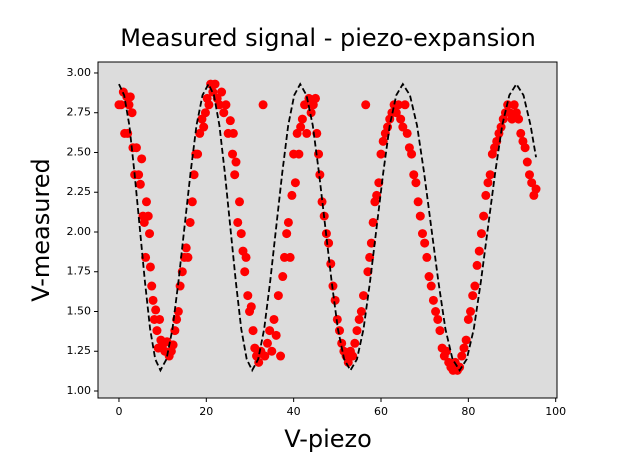 Image resolution: width=631 pixels, height=458 pixels. What do you see at coordinates (79, 310) in the screenshot?
I see `y-tick-label: 1.50` at bounding box center [79, 310].